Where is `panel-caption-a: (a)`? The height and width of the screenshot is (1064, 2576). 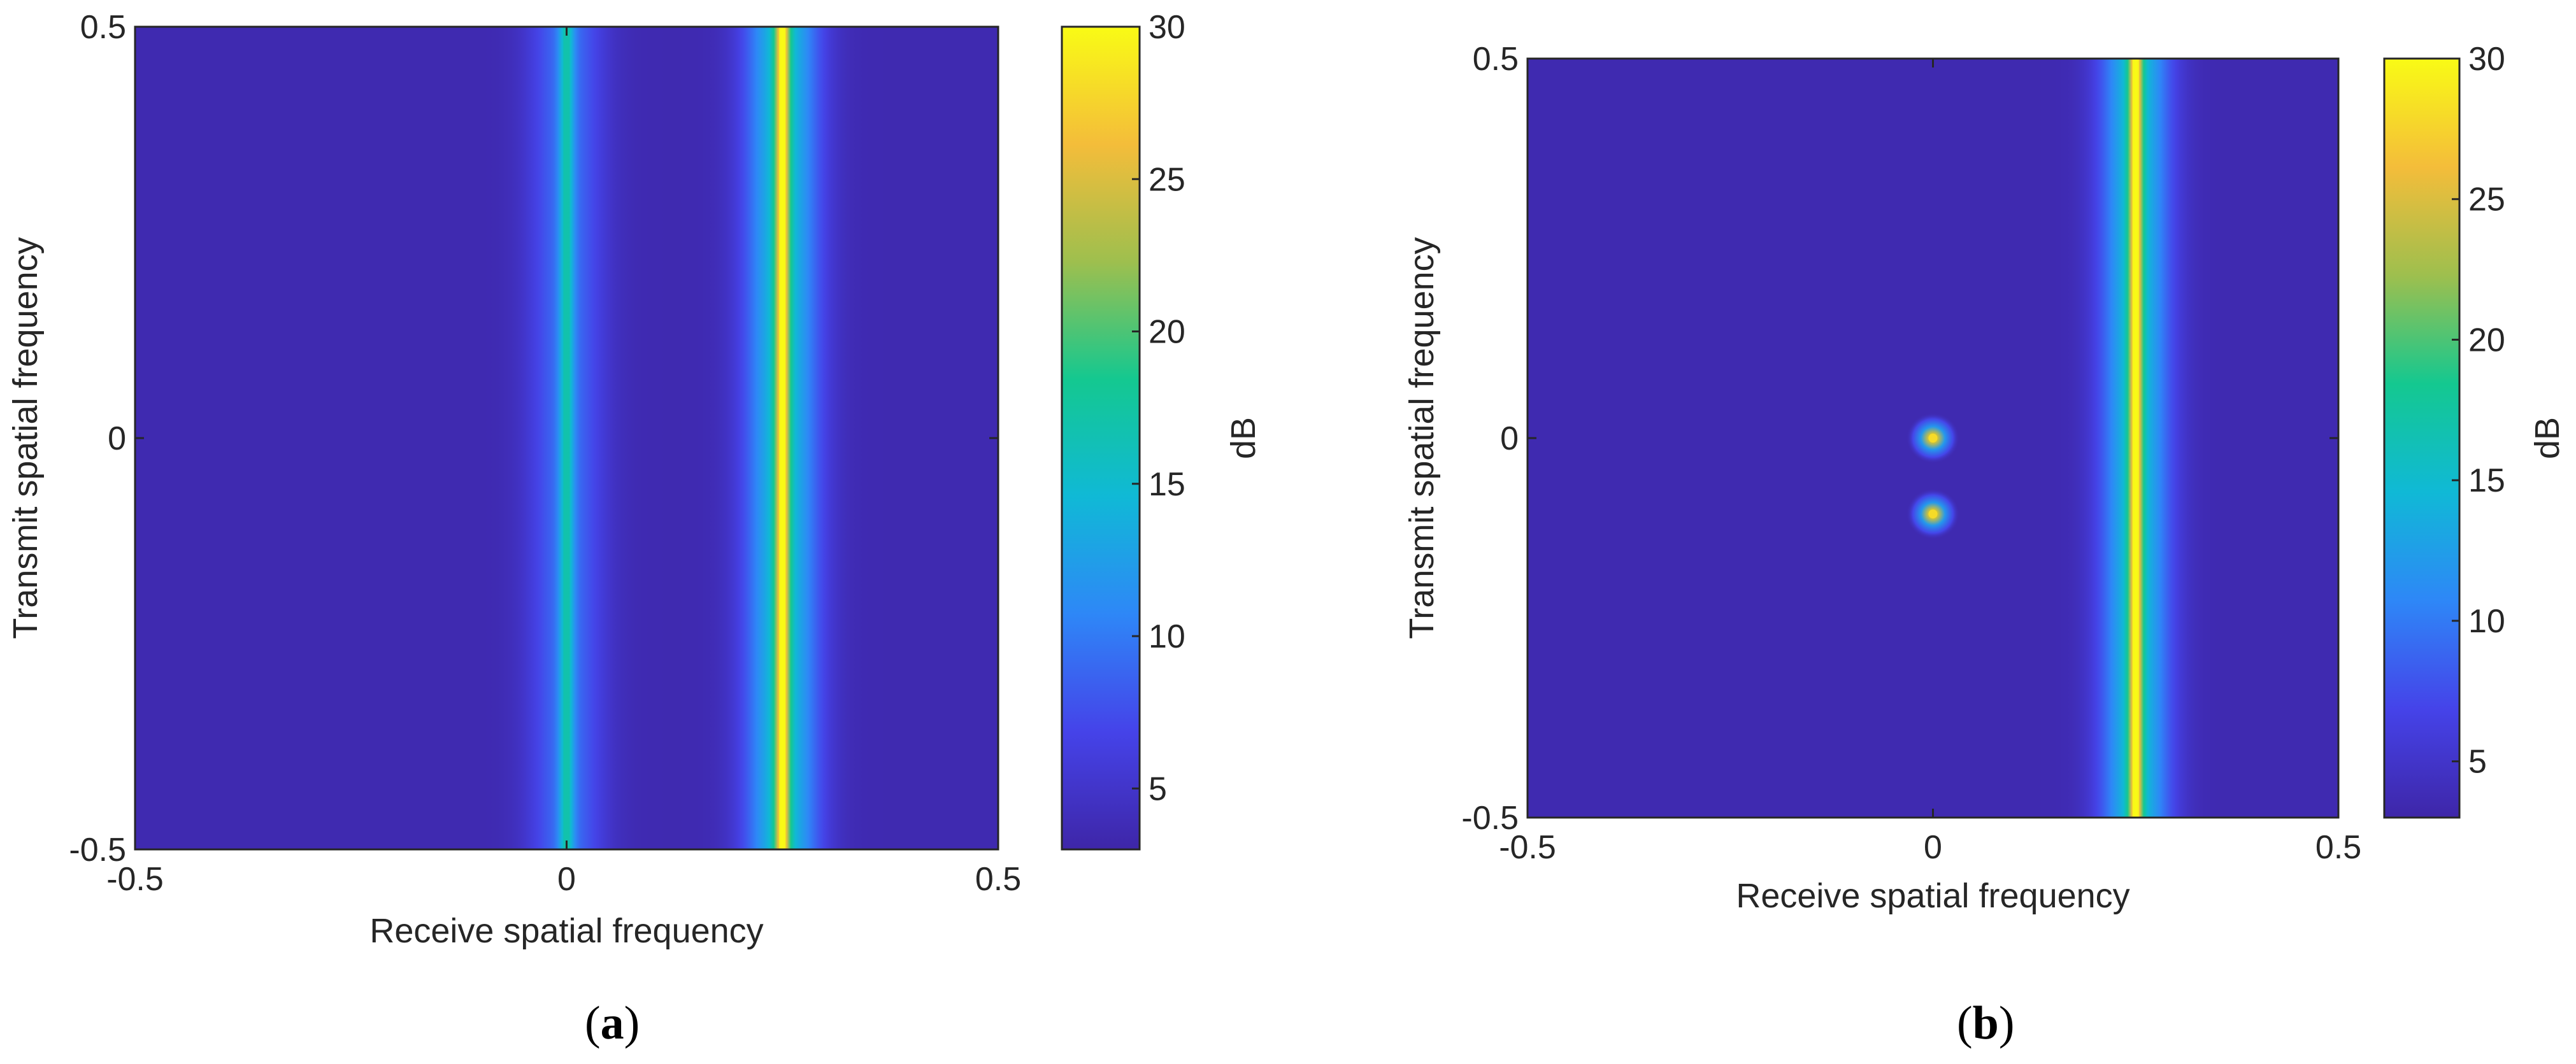
panel-caption-a: (a) is located at coordinates (612, 1023).